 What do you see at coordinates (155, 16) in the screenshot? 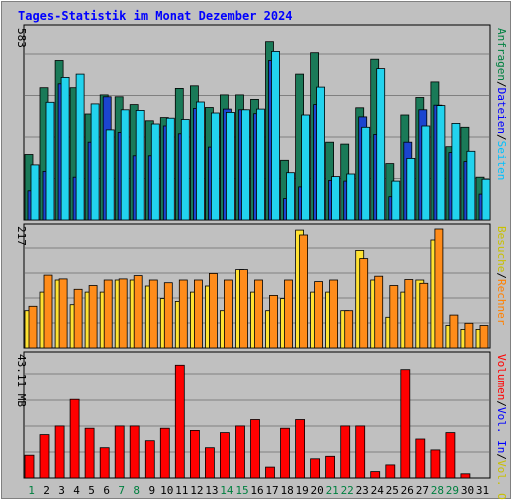
I see `chart-title: Tages-Statistik im Monat Dezember 2024` at bounding box center [155, 16].